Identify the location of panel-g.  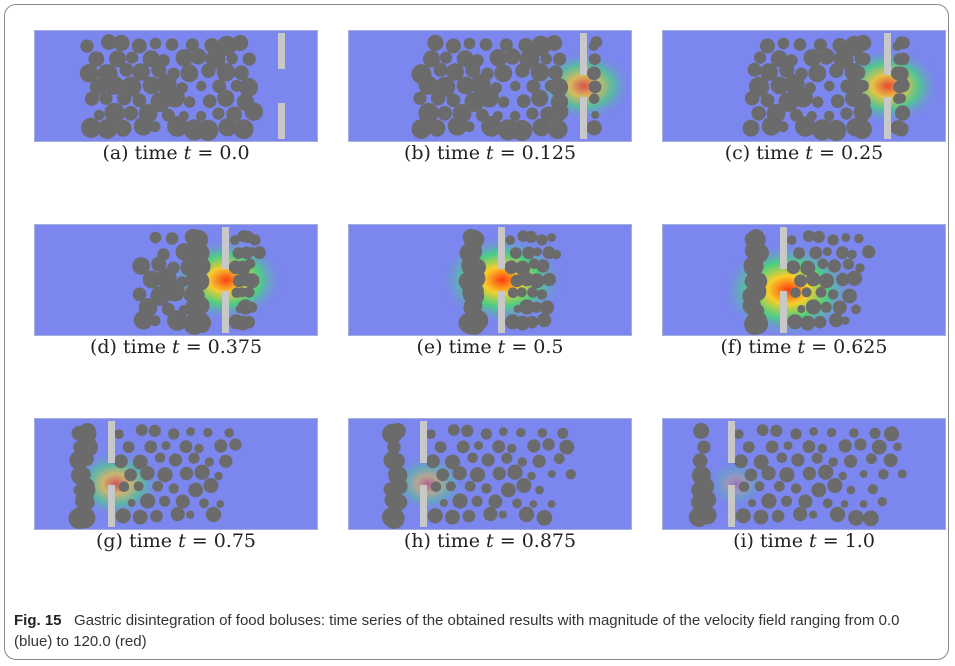
(176, 474).